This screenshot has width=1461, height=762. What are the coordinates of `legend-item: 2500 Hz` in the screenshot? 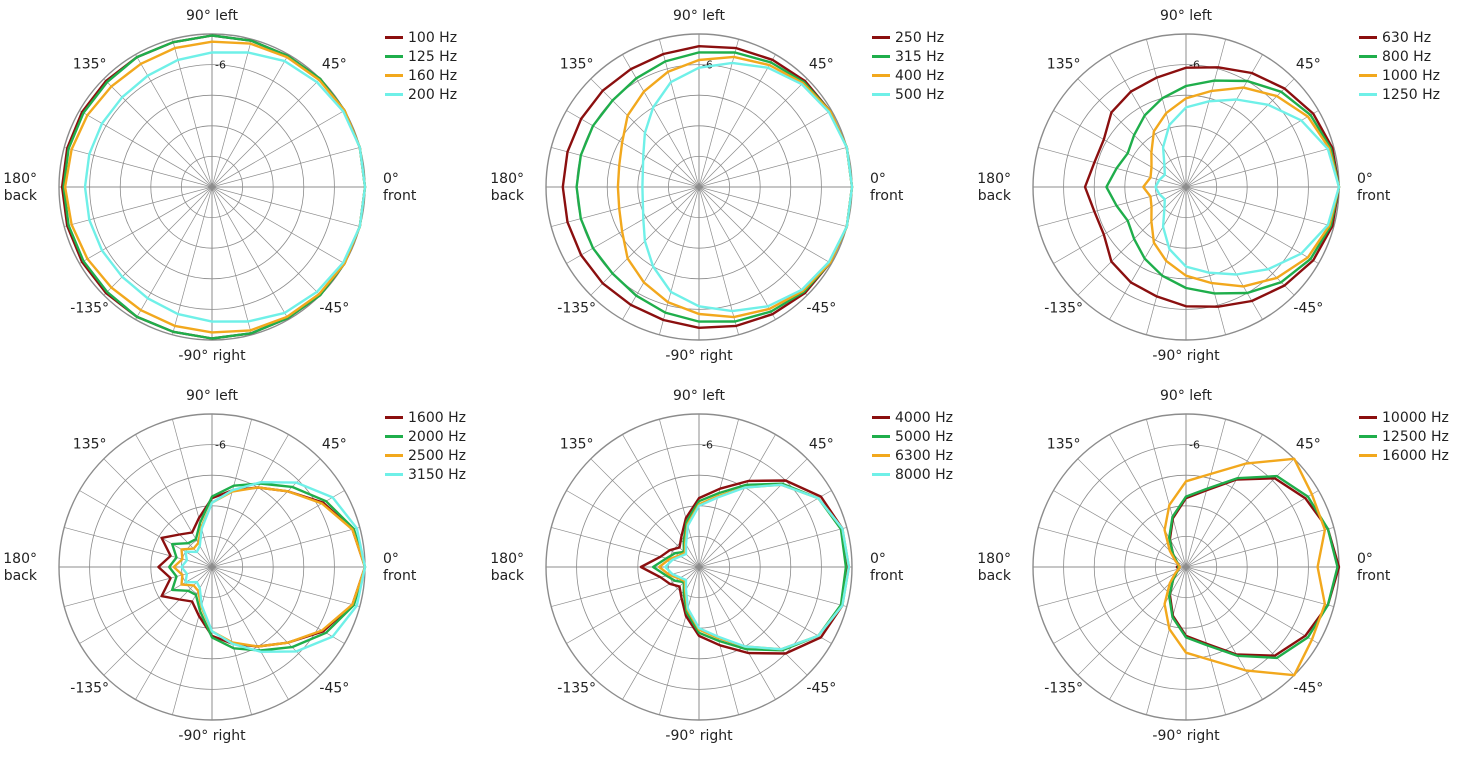 It's located at (425, 455).